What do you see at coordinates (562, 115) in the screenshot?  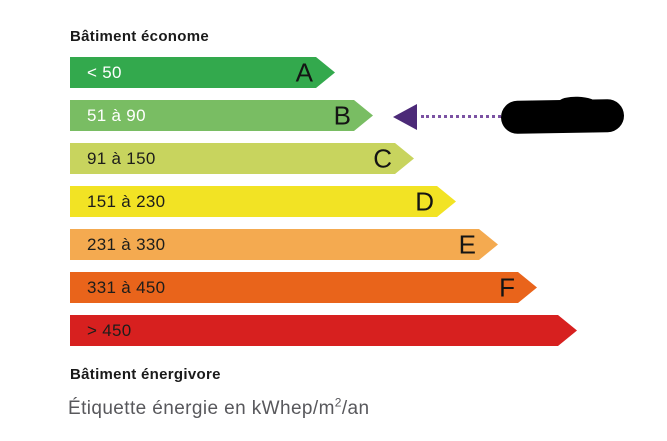 I see `redacted-value` at bounding box center [562, 115].